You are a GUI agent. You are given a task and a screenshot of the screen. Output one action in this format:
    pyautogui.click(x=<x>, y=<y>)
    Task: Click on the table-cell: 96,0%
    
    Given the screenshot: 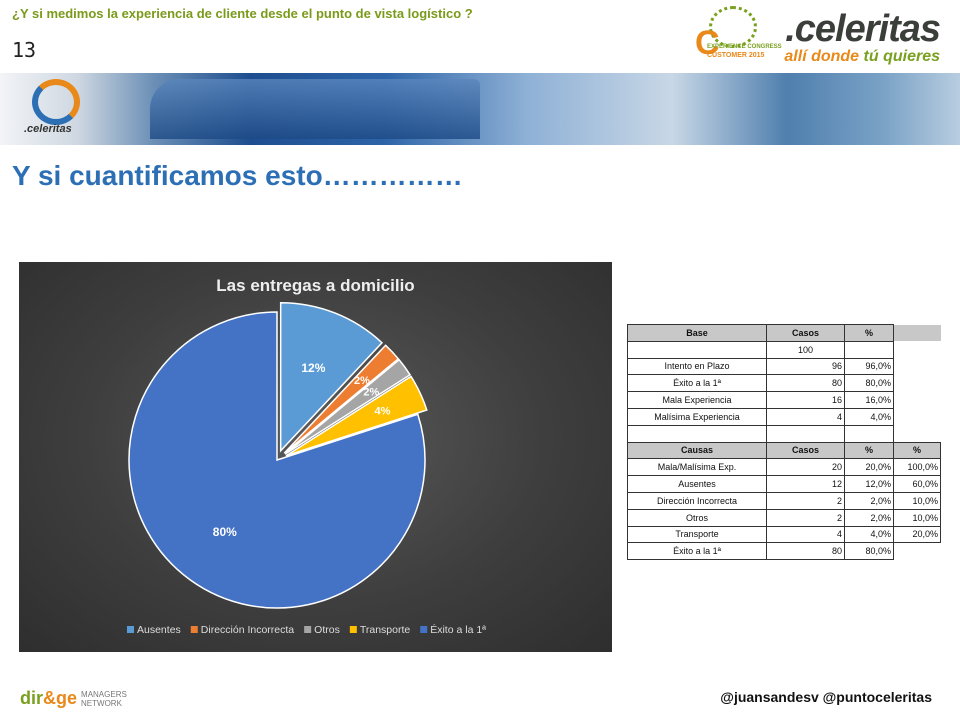 What is the action you would take?
    pyautogui.click(x=869, y=366)
    